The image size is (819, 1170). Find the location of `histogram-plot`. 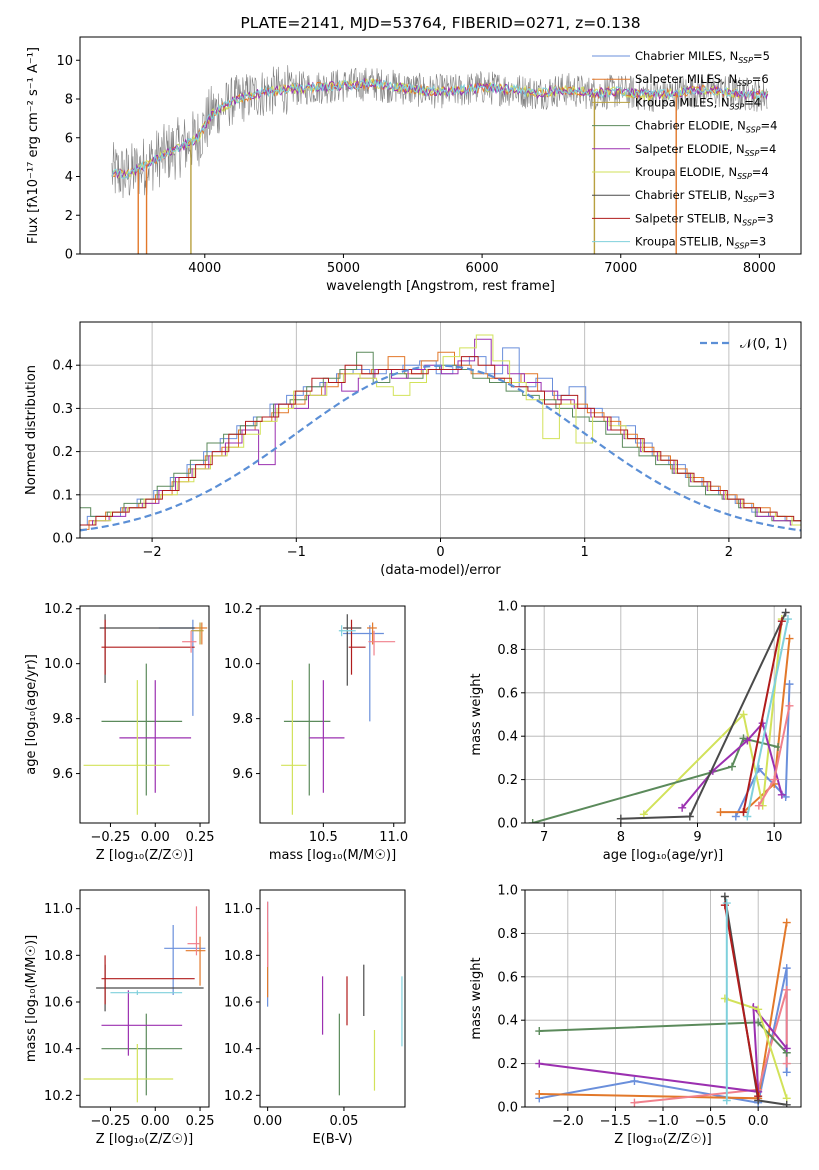

histogram-plot is located at coordinates (440, 433).